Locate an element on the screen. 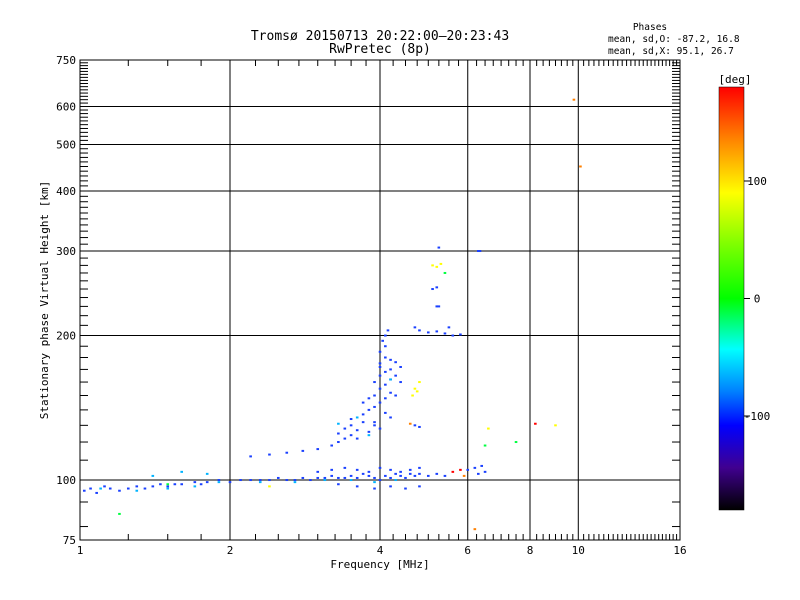 The width and height of the screenshot is (800, 600). y-tick-label: 300 is located at coordinates (66, 251).